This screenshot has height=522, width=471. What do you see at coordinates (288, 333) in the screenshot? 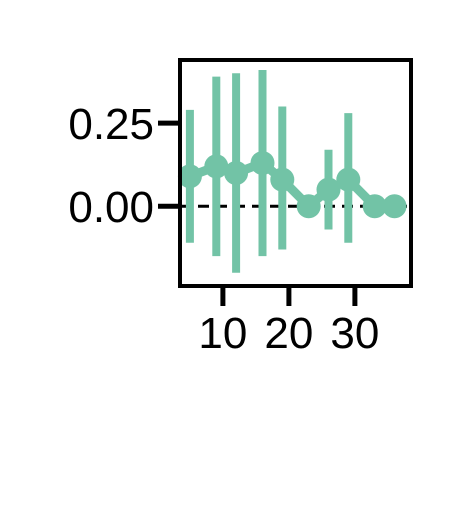
I see `x-tick-label: 20` at bounding box center [288, 333].